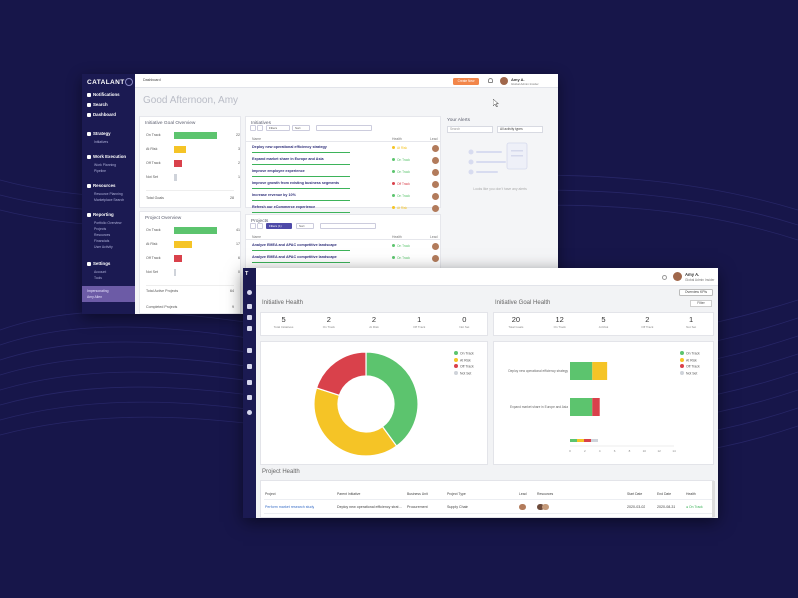 This screenshot has height=598, width=798. I want to click on notification-bell-icon, so click(490, 80).